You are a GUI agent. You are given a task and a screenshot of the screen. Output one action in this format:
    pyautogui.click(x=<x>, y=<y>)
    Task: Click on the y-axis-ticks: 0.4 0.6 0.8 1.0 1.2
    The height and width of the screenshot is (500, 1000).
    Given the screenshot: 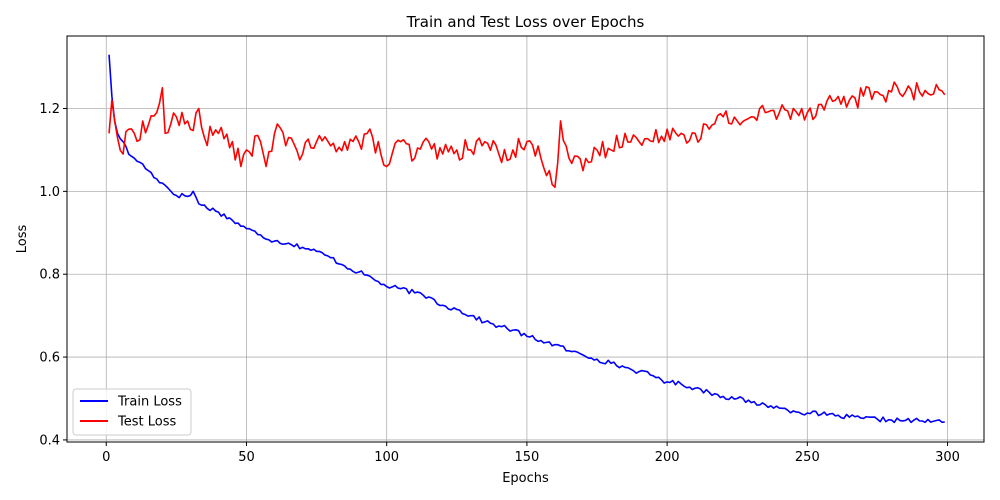 What is the action you would take?
    pyautogui.click(x=53, y=275)
    